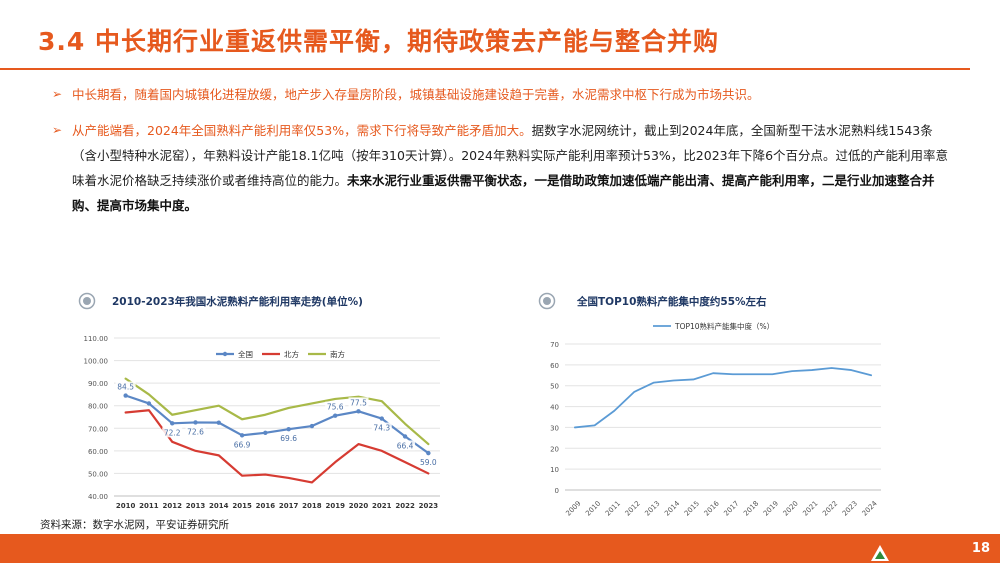 This screenshot has height=563, width=1000. I want to click on y-tick-label: 30, so click(554, 428).